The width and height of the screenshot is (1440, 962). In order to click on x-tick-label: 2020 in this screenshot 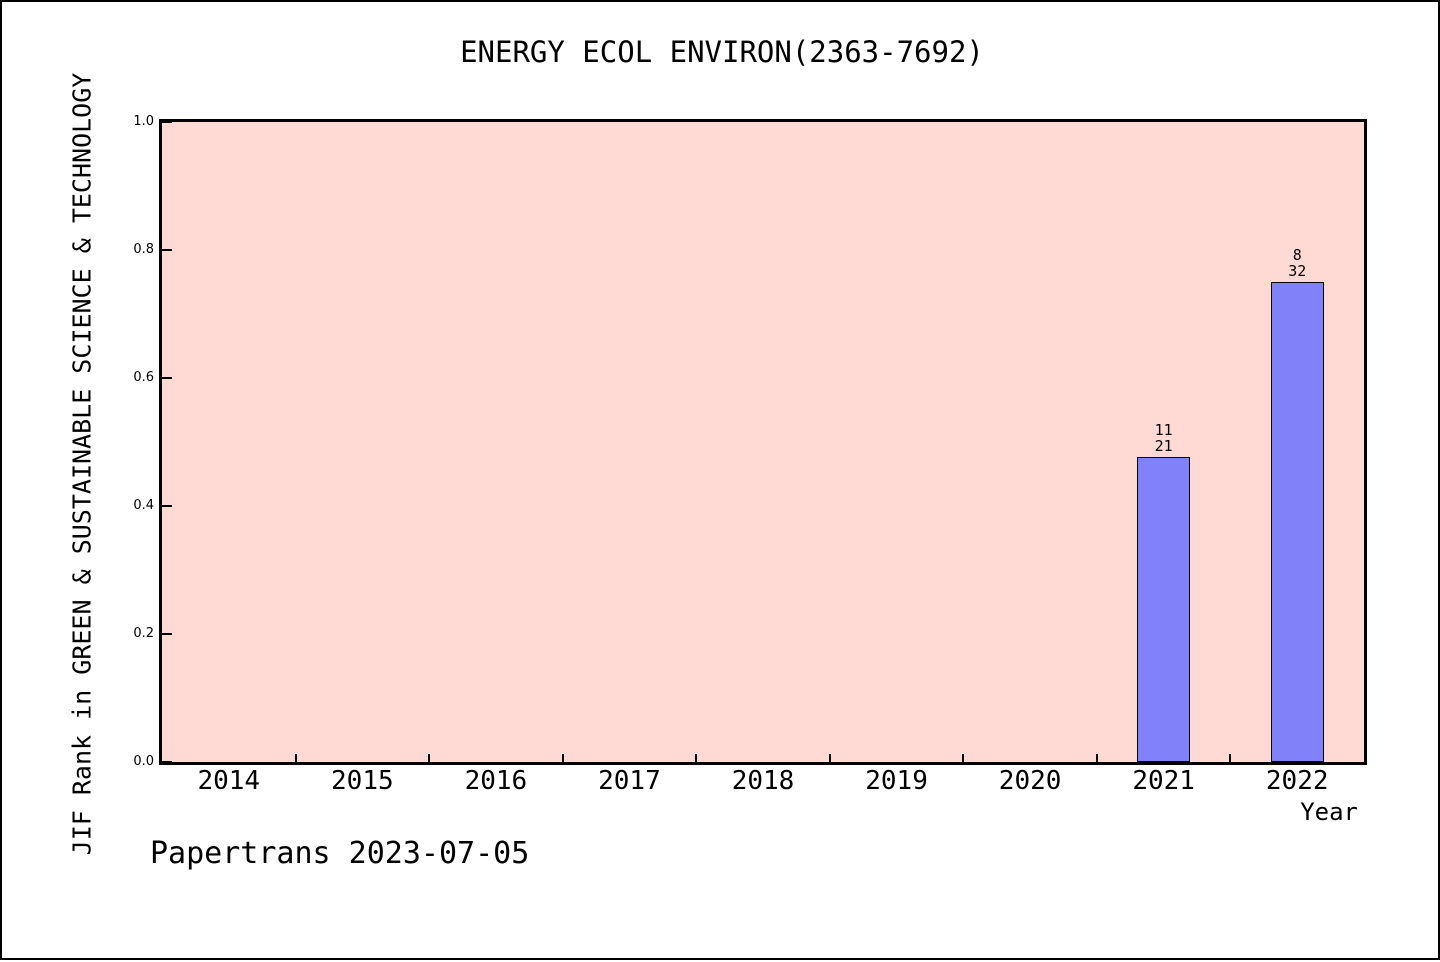, I will do `click(1030, 781)`.